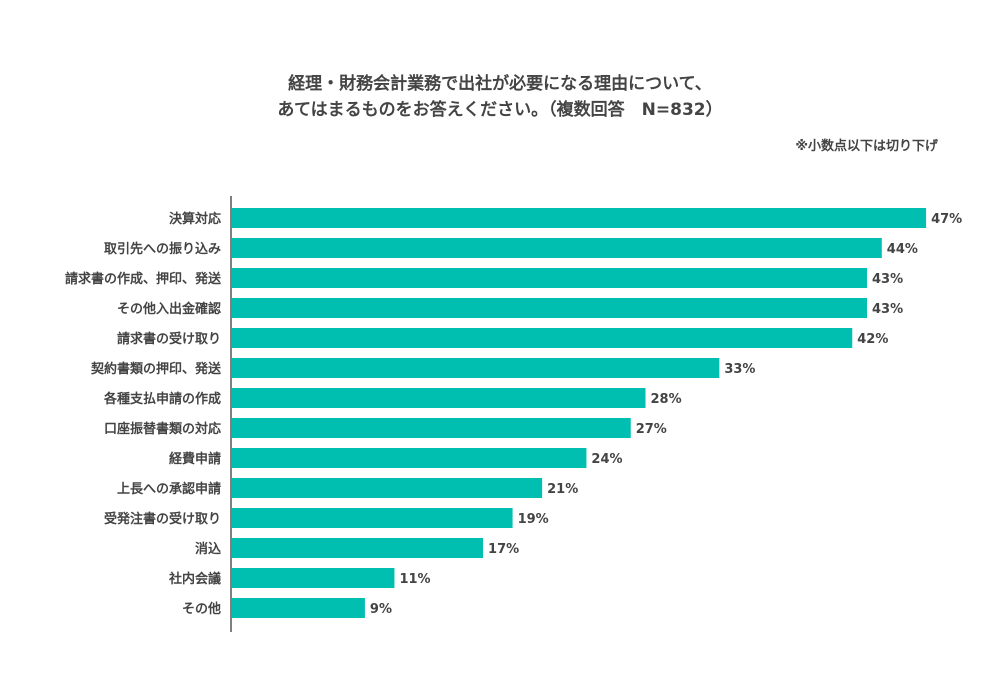  Describe the element at coordinates (533, 519) in the screenshot. I see `data-label: 19%` at that location.